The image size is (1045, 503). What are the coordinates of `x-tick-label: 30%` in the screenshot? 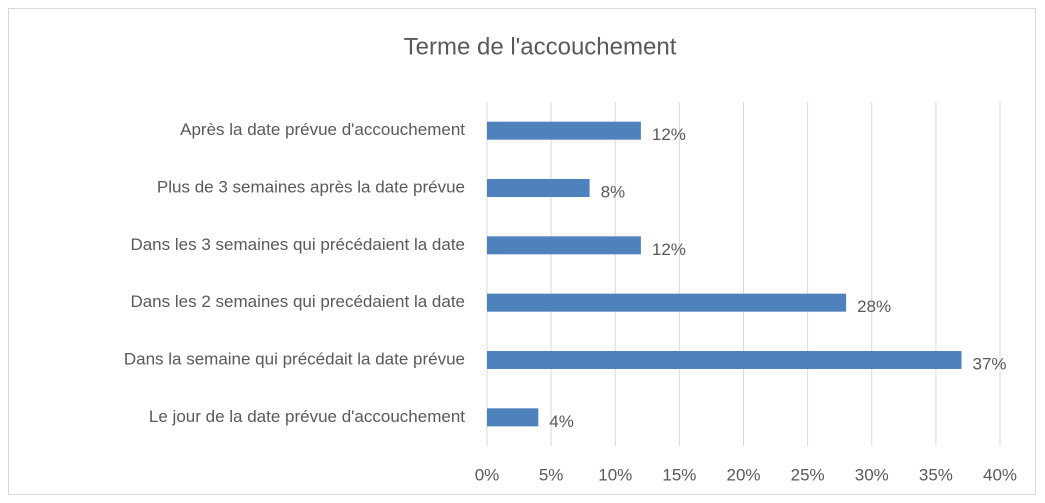 It's located at (872, 474).